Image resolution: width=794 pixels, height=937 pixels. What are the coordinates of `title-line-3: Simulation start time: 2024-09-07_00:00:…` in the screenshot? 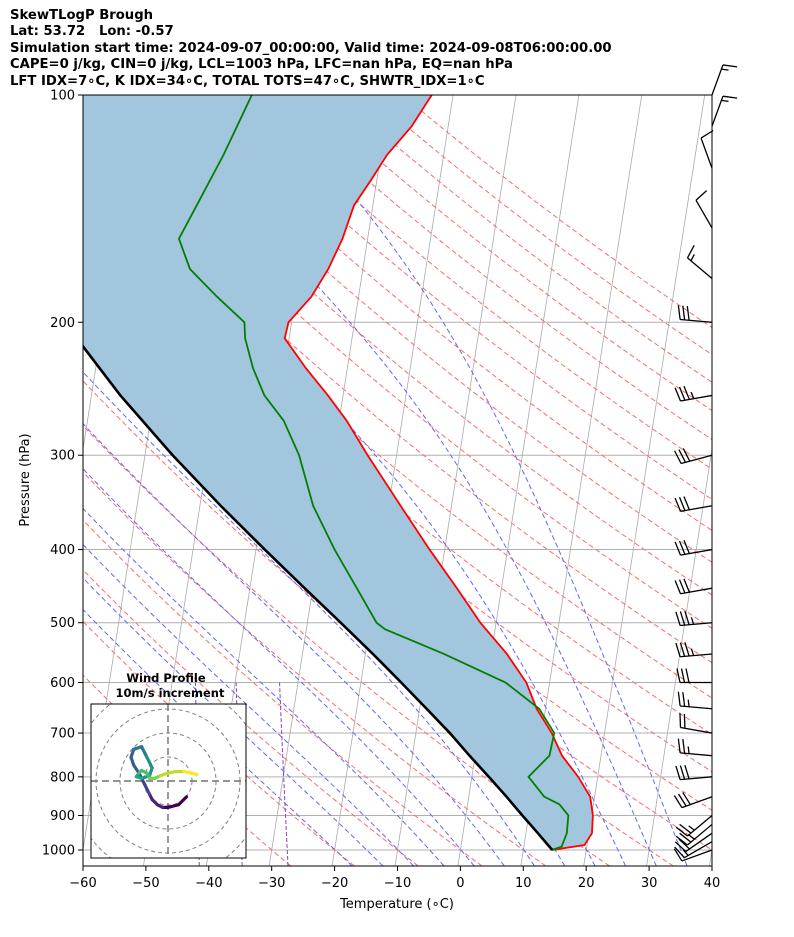 It's located at (311, 48).